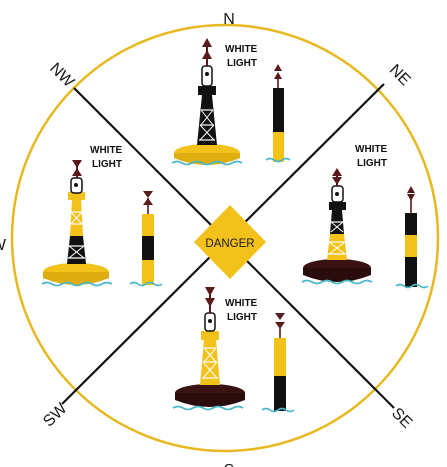 The width and height of the screenshot is (447, 467). I want to click on east-light-label-line1: WHITE, so click(371, 149).